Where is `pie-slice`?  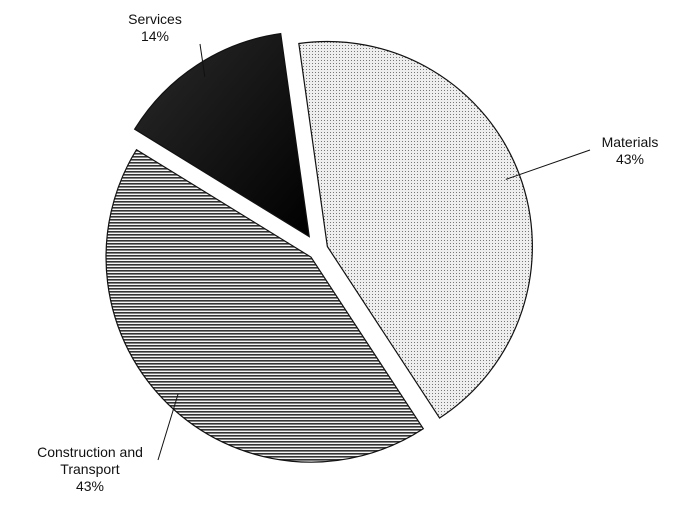
pie-slice is located at coordinates (222, 135).